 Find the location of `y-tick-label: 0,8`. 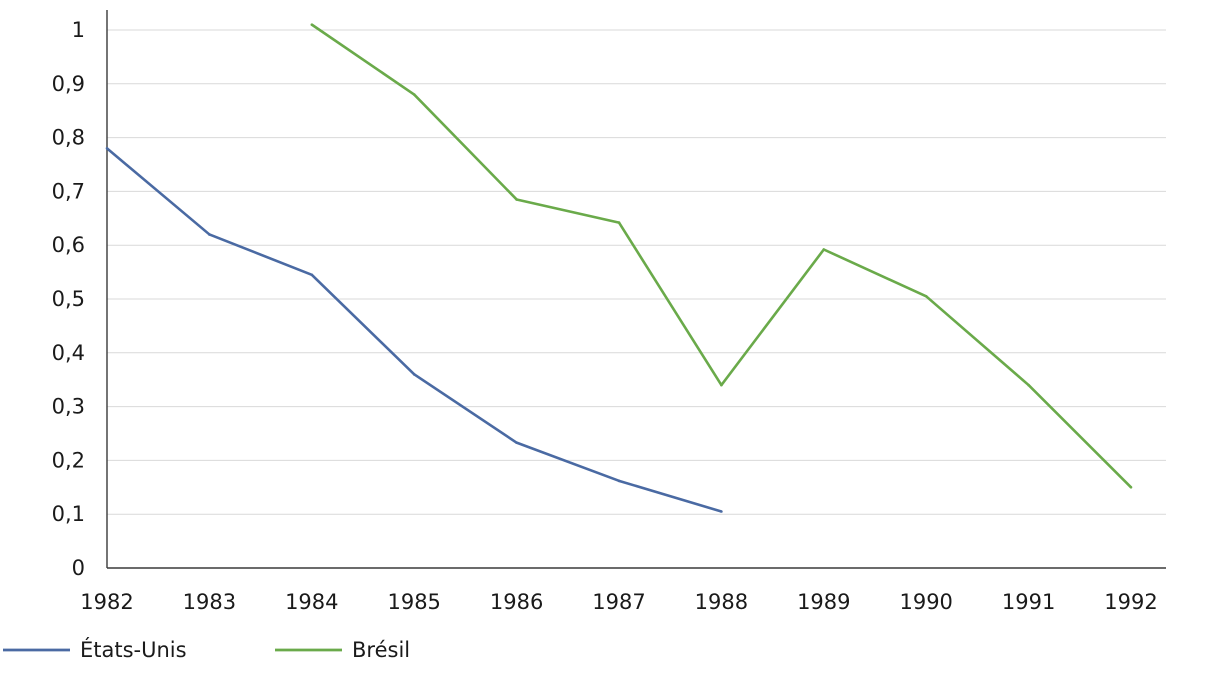

y-tick-label: 0,8 is located at coordinates (68, 138).